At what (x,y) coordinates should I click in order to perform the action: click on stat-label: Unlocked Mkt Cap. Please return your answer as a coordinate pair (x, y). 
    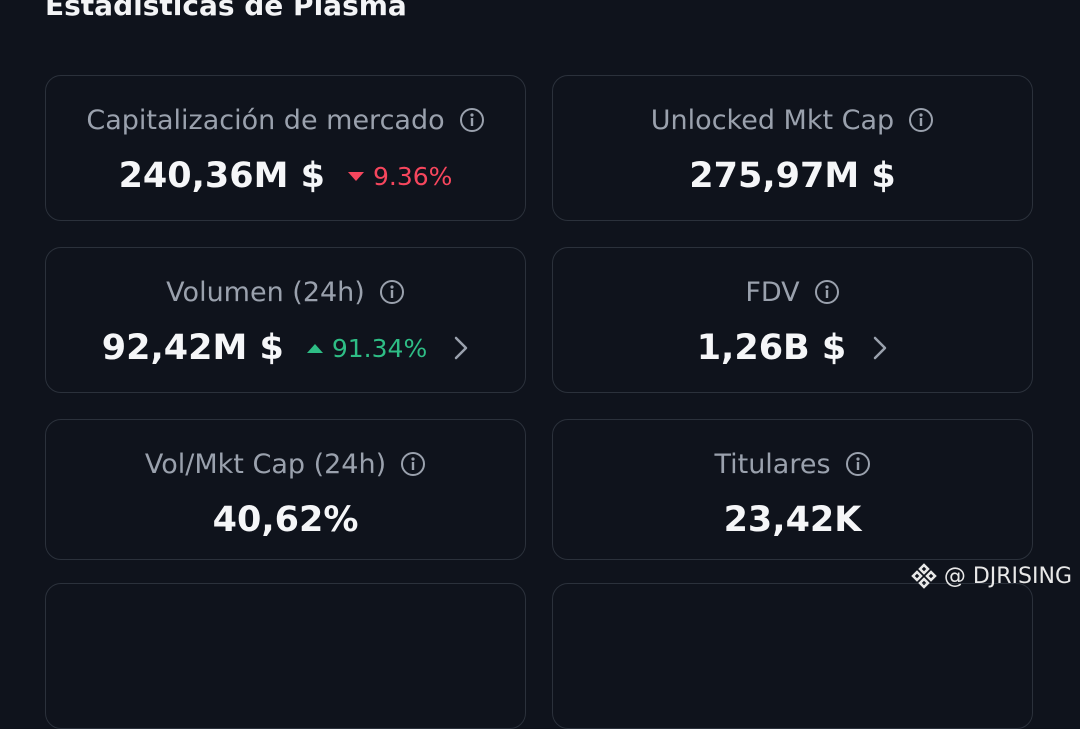
    Looking at the image, I should click on (772, 120).